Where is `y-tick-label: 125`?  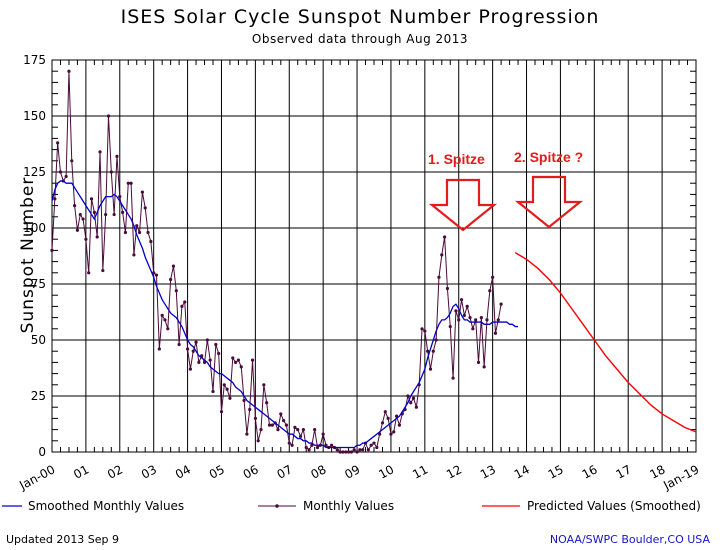 y-tick-label: 125 is located at coordinates (34, 172).